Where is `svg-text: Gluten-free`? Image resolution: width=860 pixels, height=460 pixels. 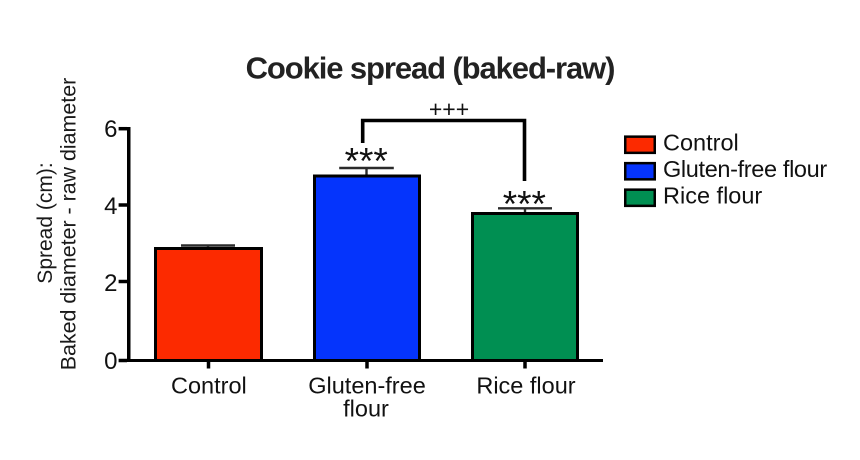
svg-text: Gluten-free is located at coordinates (367, 386).